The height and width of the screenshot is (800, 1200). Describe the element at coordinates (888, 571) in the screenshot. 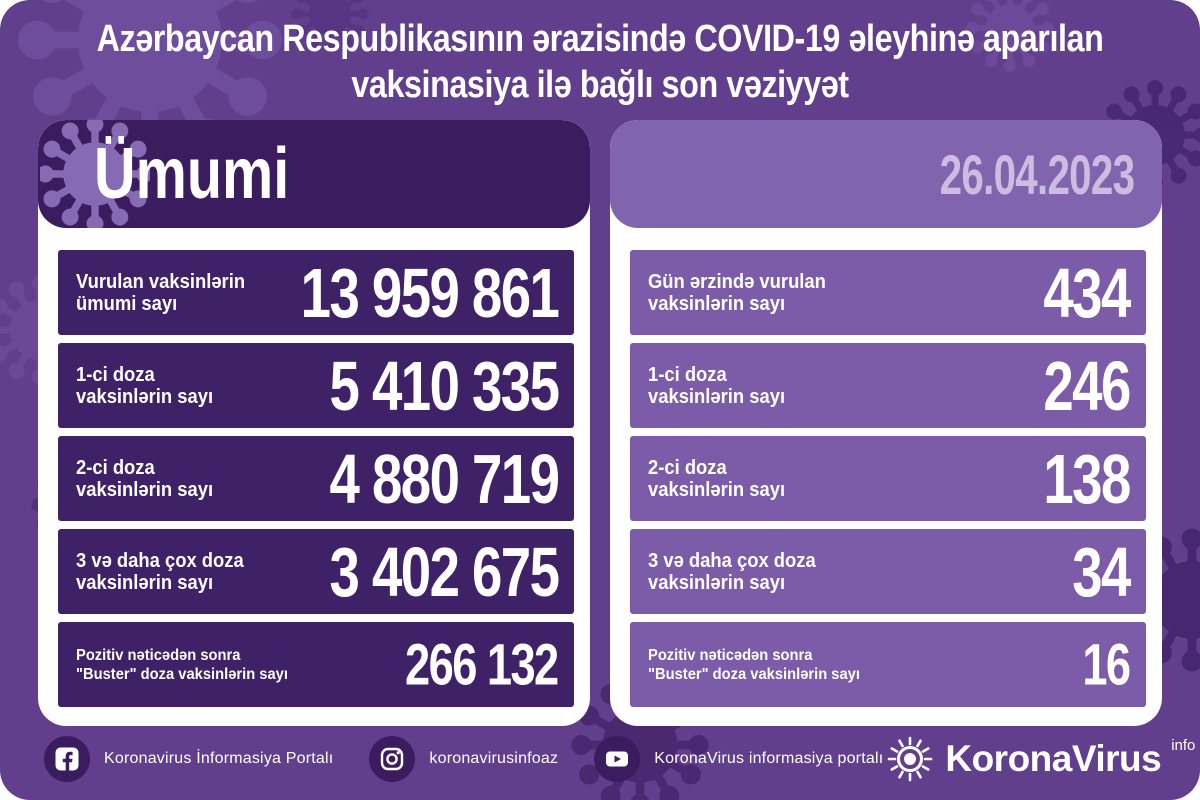

I see `row-daily-dose3plus: 3 və daha çox doza vaksinlərin sayı 34` at that location.